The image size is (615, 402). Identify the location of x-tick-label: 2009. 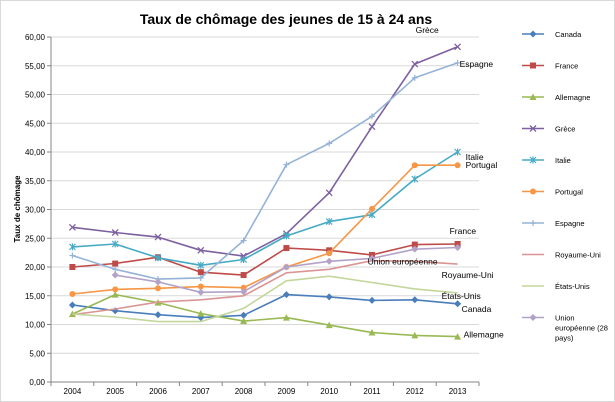
(287, 391).